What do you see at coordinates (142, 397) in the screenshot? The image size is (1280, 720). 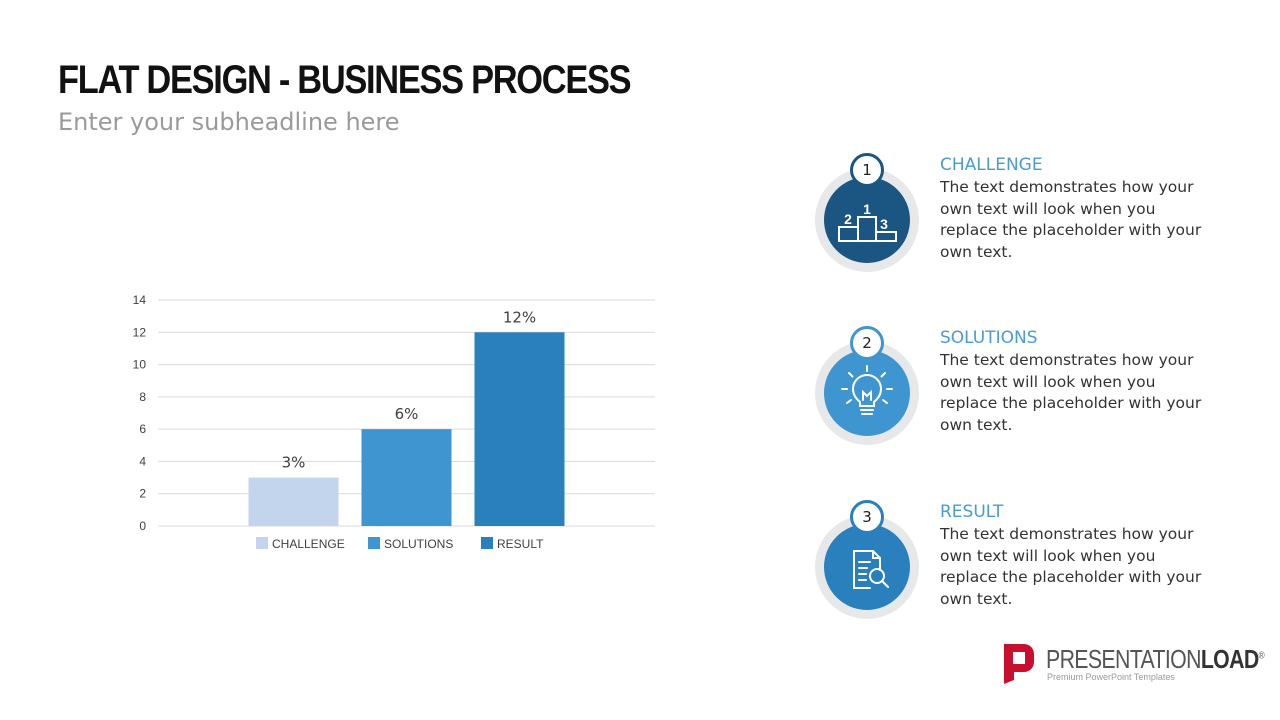 I see `y-tick-label: 8` at bounding box center [142, 397].